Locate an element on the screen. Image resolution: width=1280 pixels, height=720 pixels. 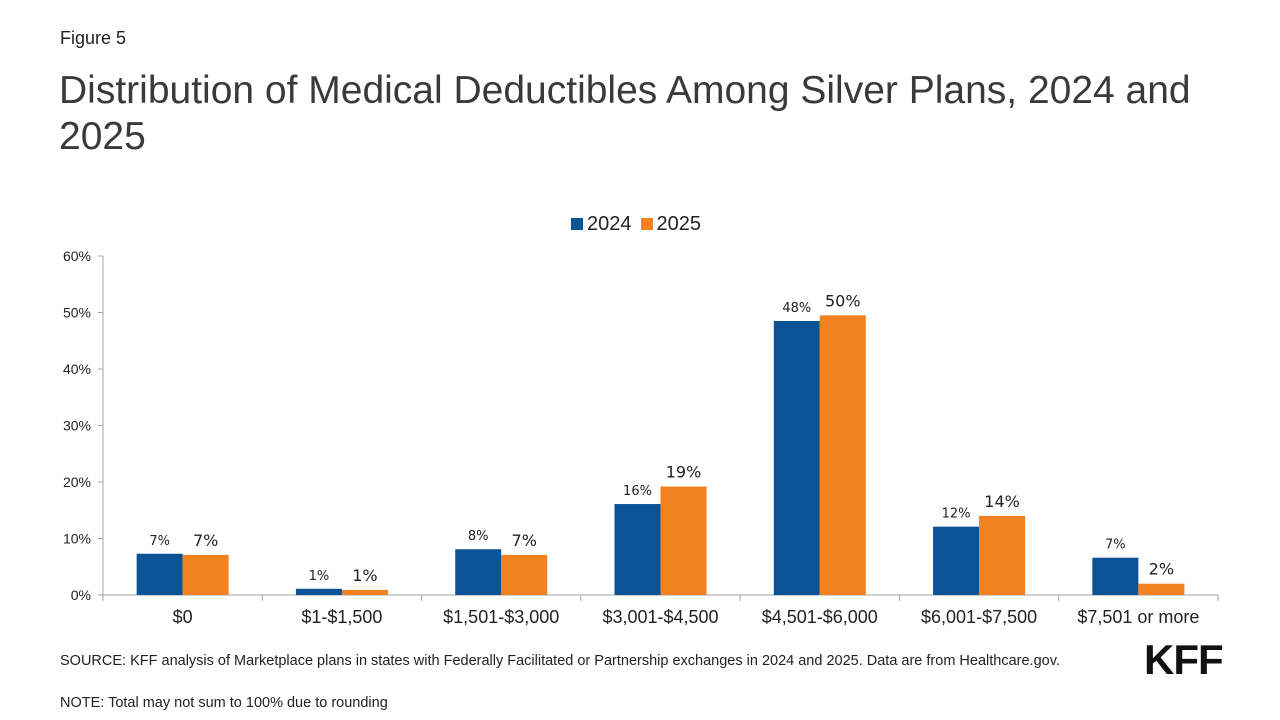
legend-item-2025: 2025 is located at coordinates (671, 224).